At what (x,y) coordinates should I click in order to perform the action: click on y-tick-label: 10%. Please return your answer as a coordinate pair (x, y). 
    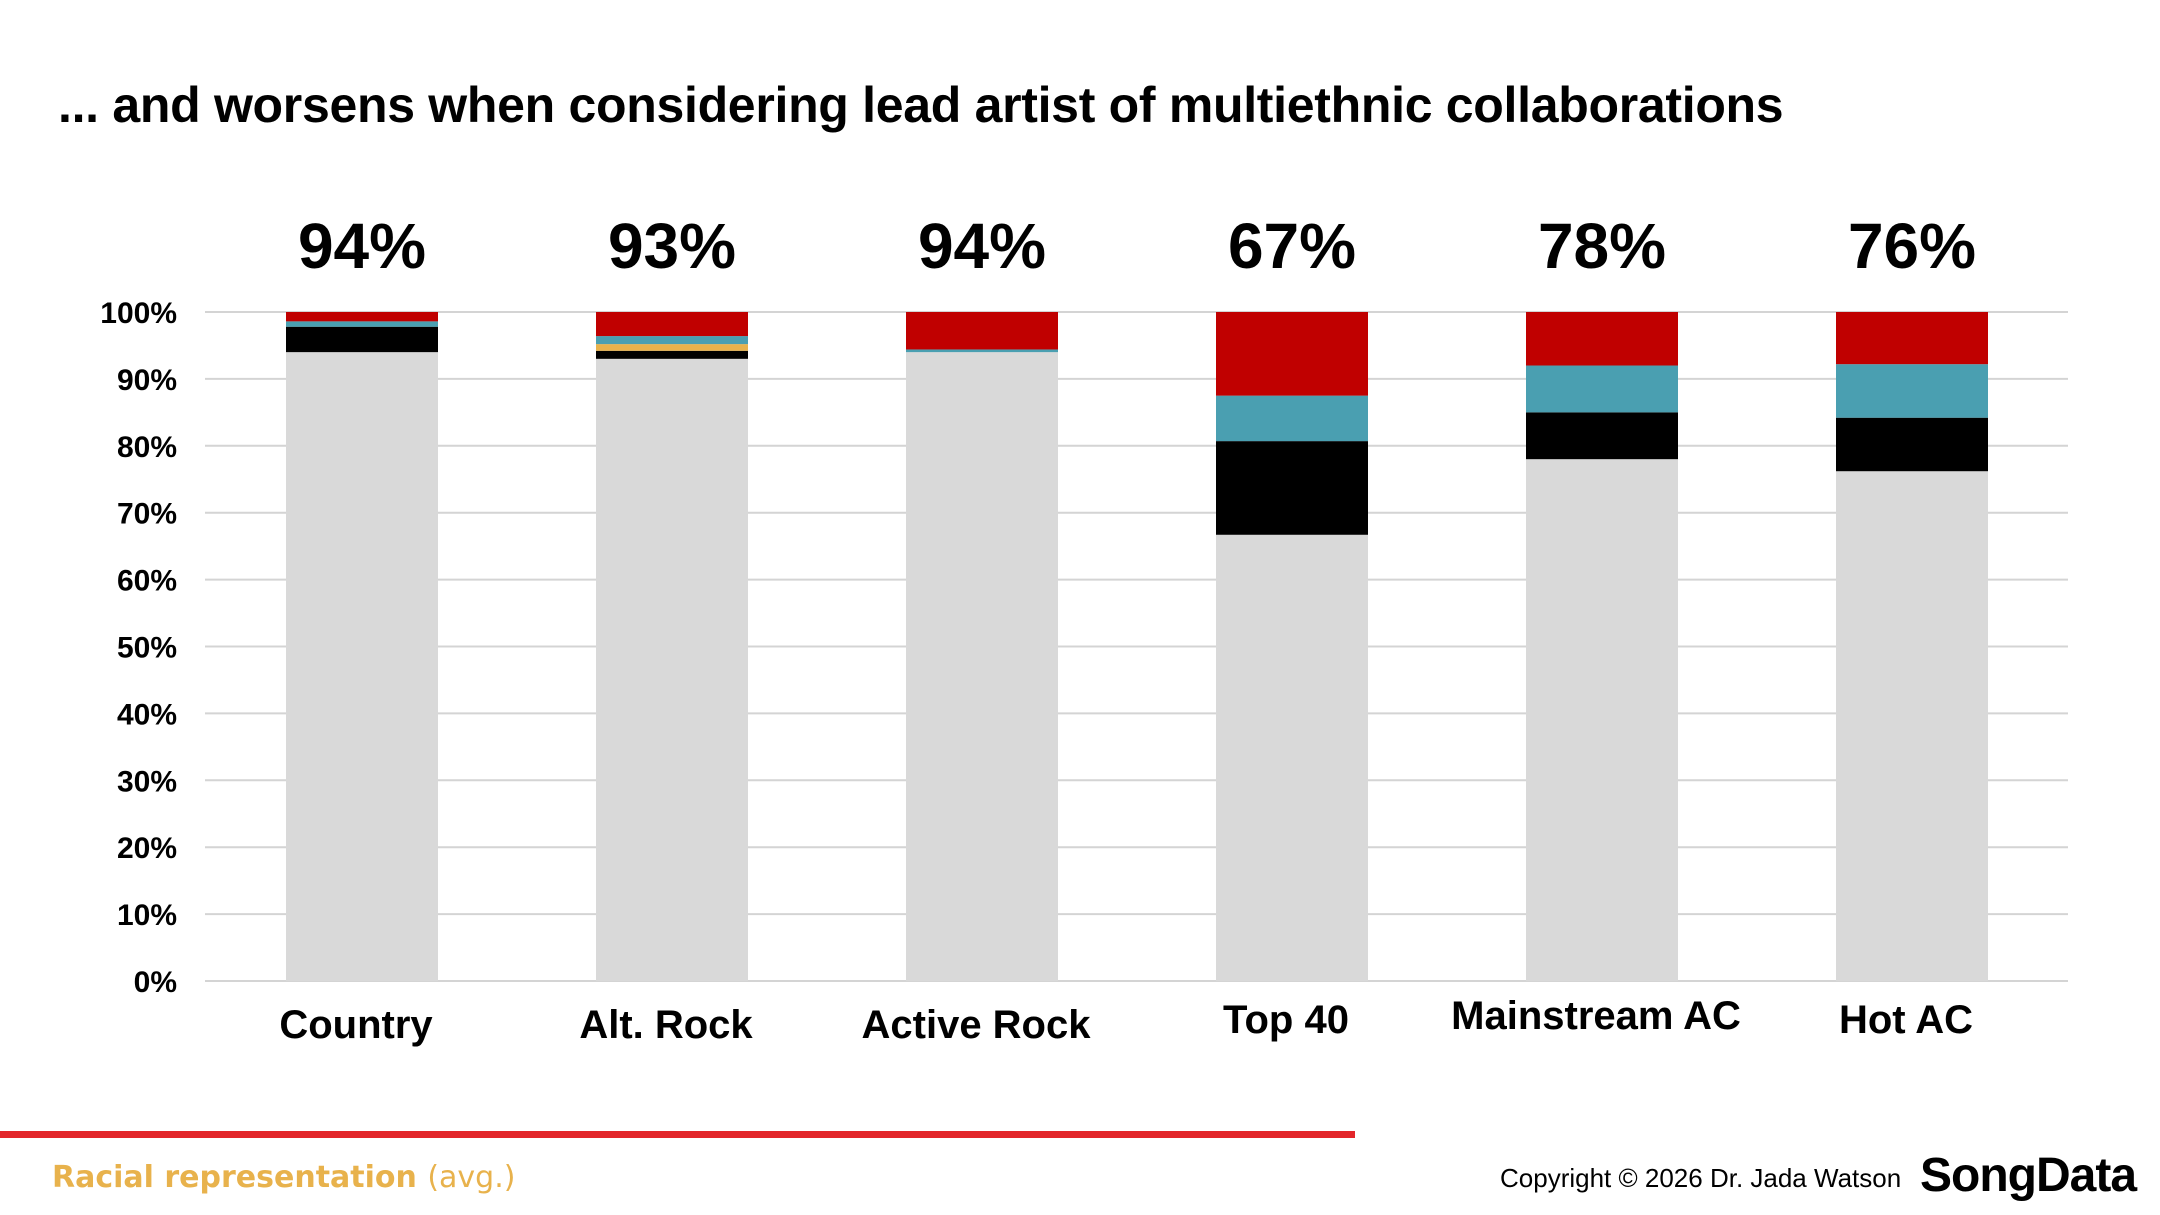
    Looking at the image, I should click on (147, 915).